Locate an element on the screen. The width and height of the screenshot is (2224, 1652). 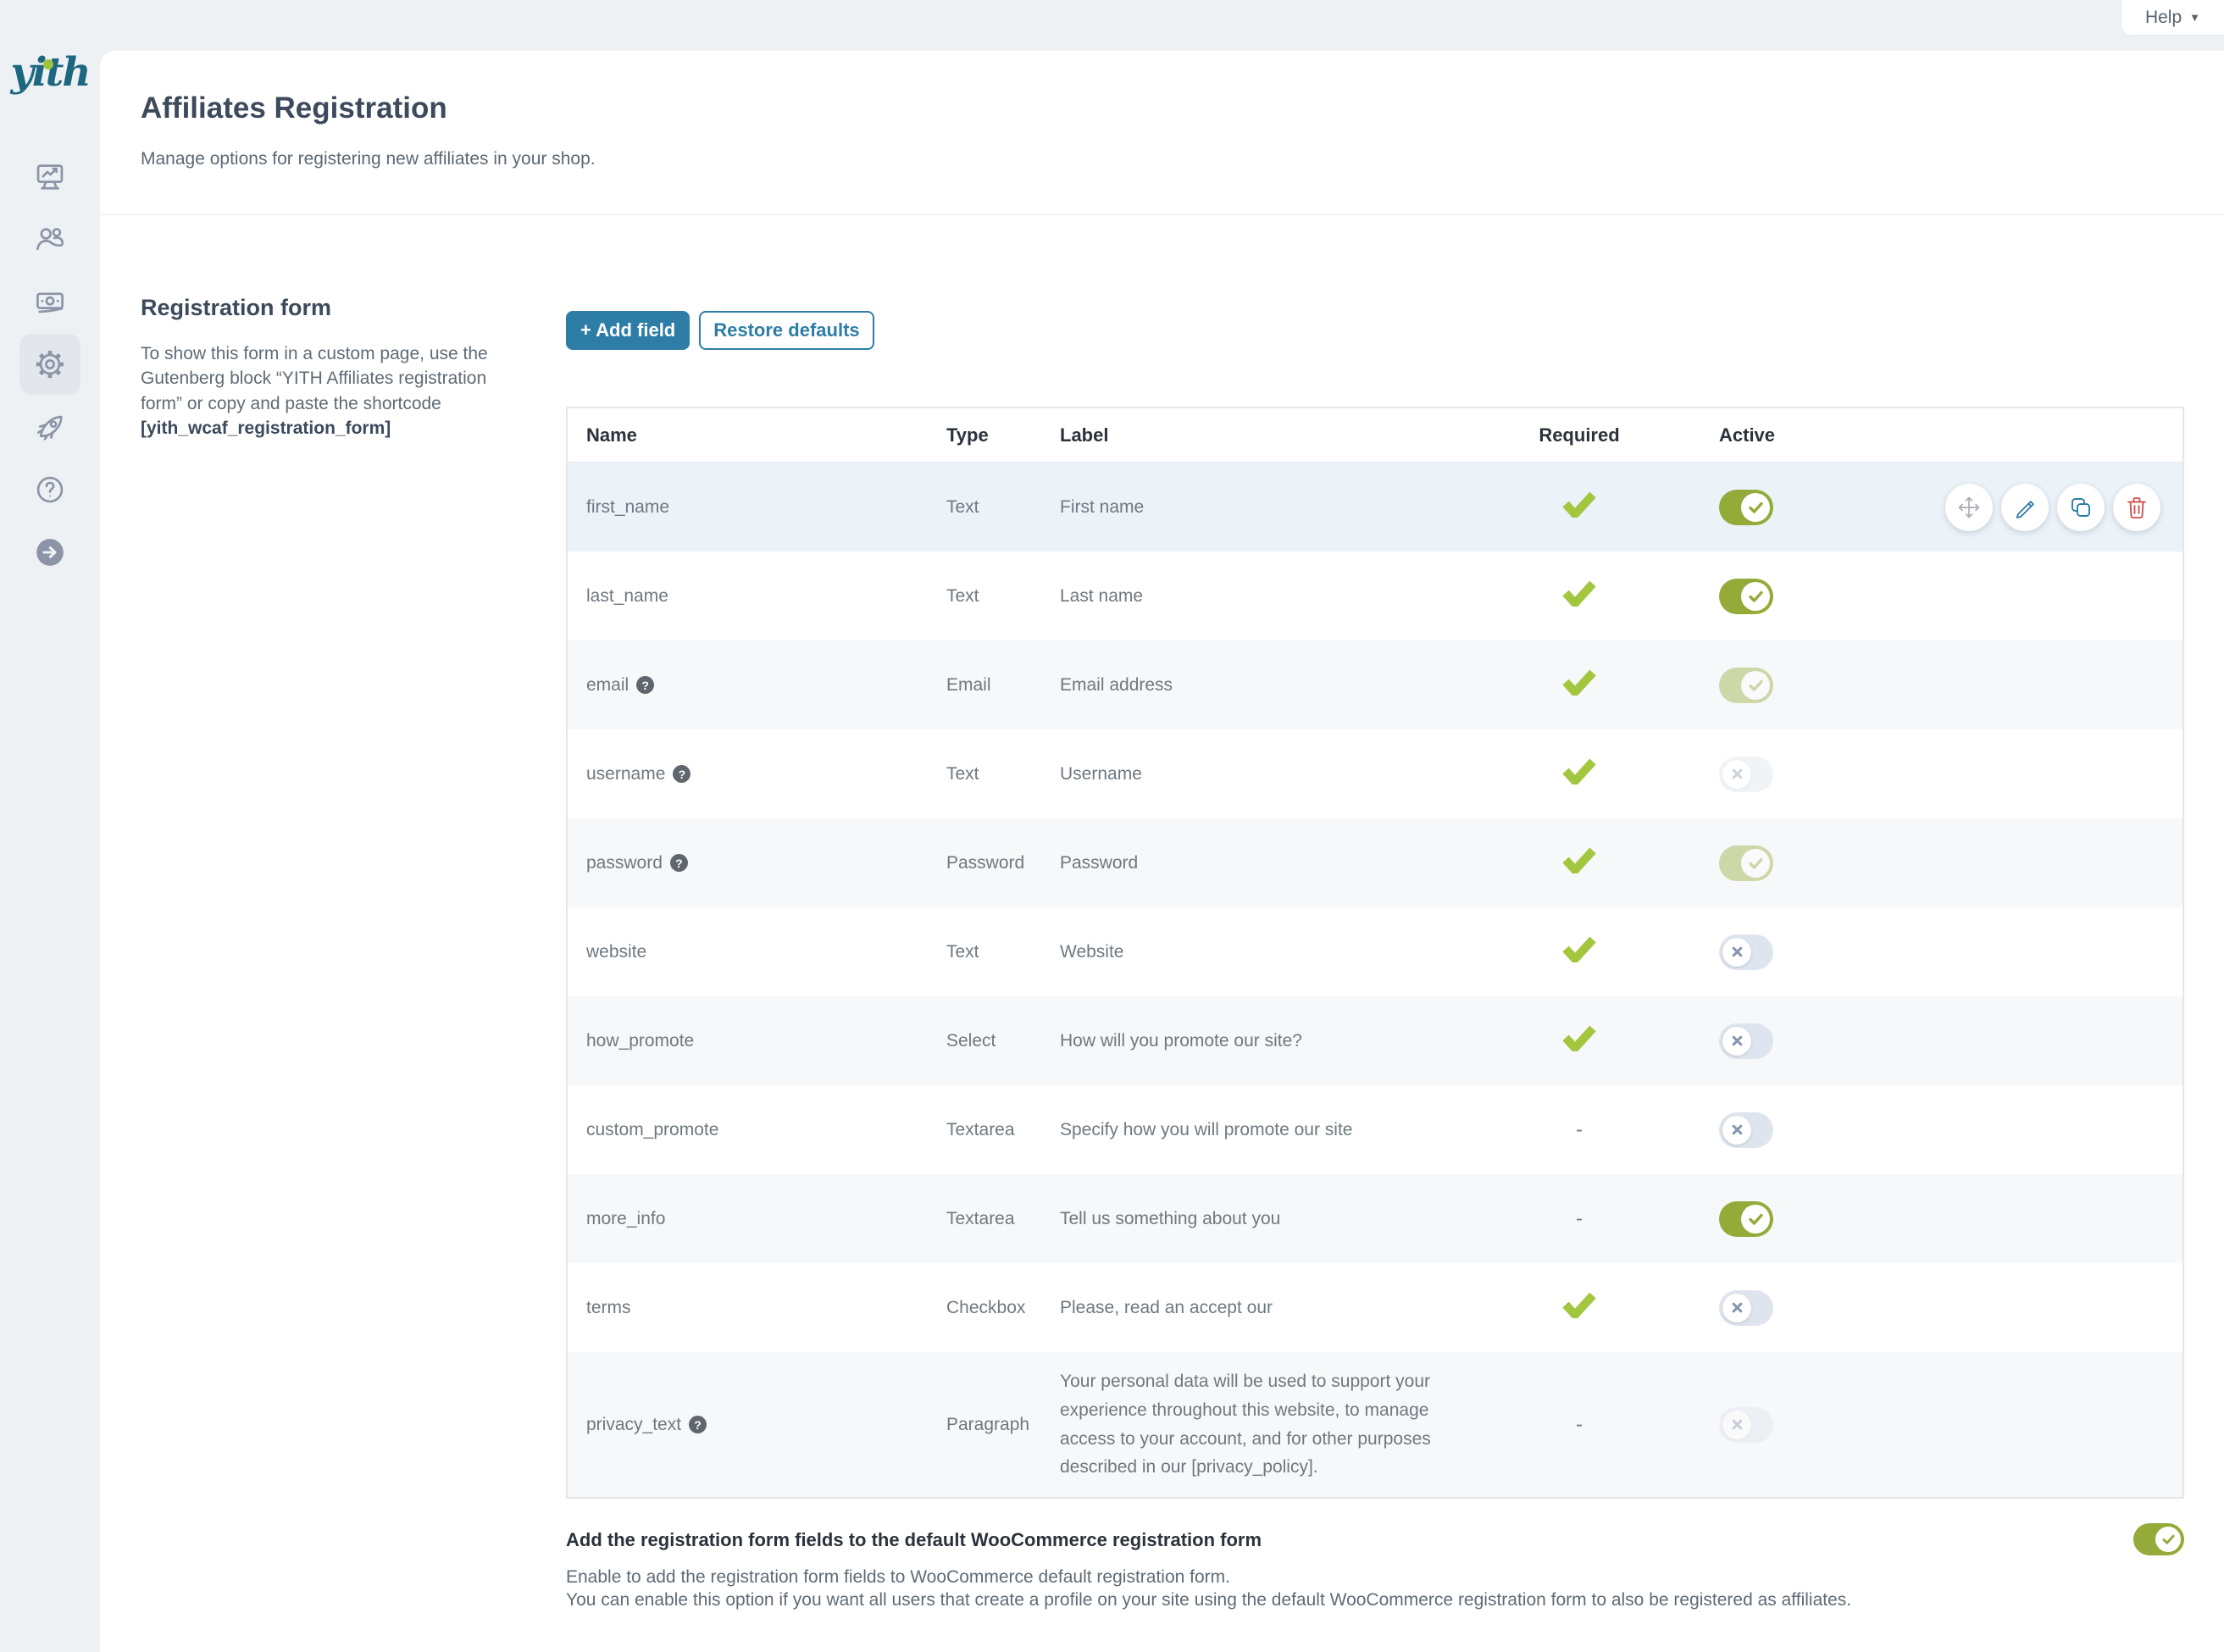
yith-logo-text: yith is located at coordinates (51, 72).